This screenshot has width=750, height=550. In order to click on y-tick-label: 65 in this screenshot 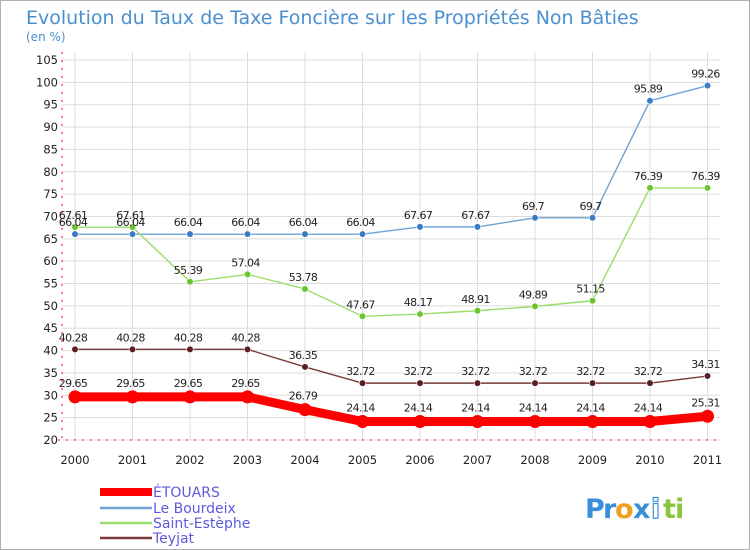, I will do `click(50, 239)`.